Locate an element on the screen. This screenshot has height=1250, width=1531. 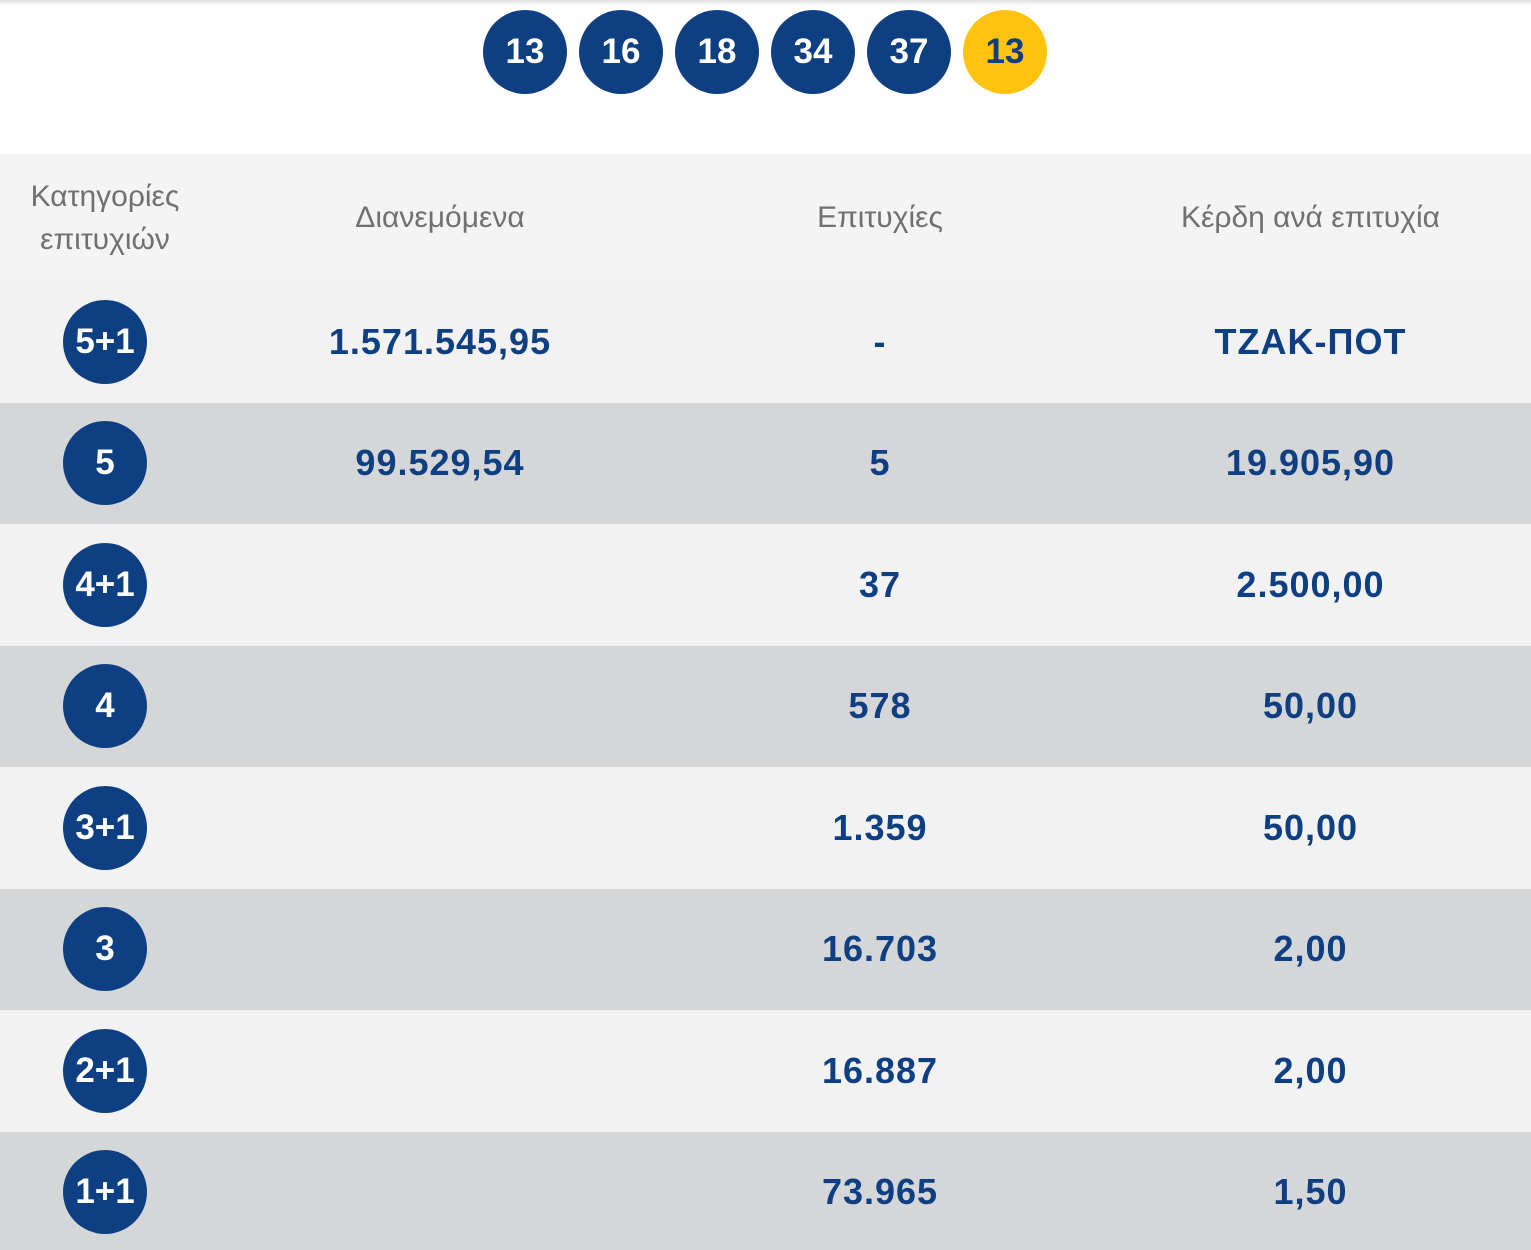
header-category-line2: επιτυχιών is located at coordinates (105, 239).